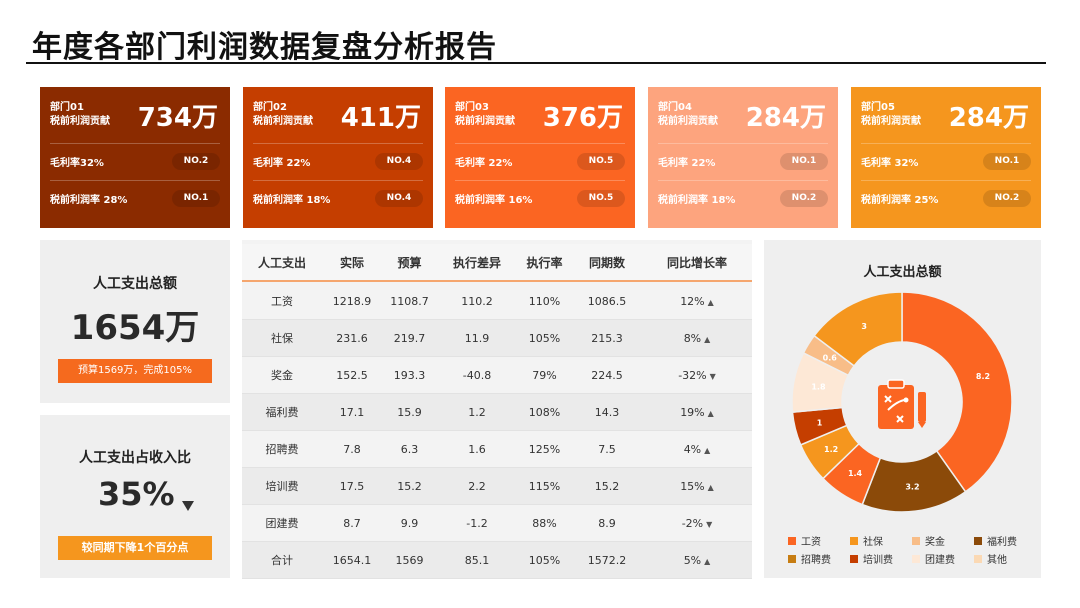 The width and height of the screenshot is (1080, 608). Describe the element at coordinates (135, 458) in the screenshot. I see `labor-ratio-title: 人工支出占收入比` at that location.